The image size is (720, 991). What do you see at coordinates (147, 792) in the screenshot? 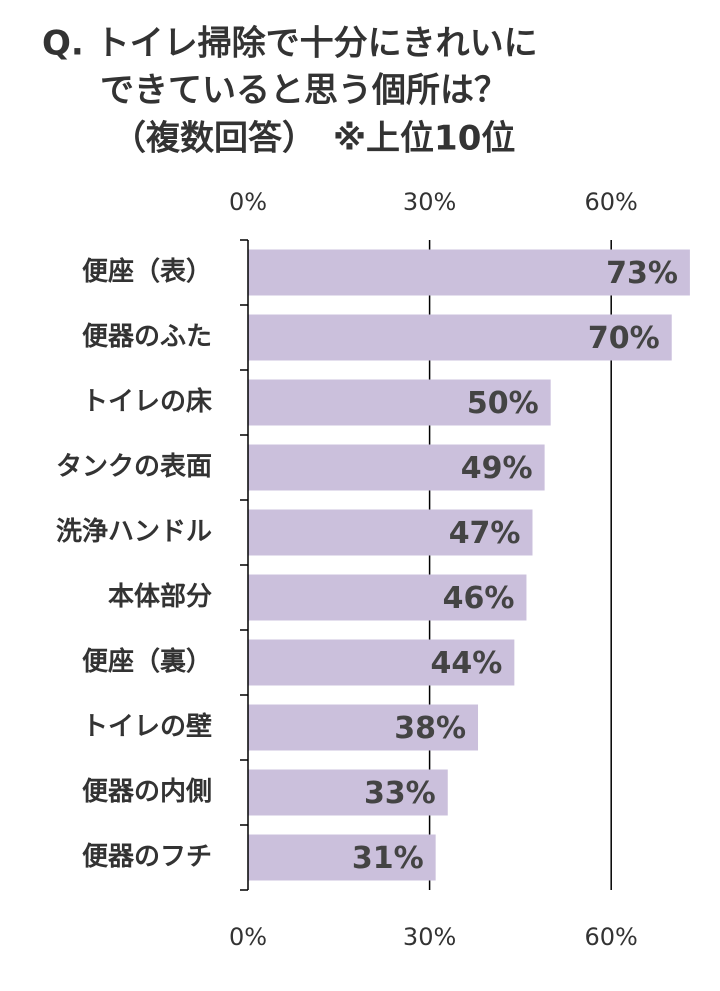
I see `y-tick-label: 便器の内側` at bounding box center [147, 792].